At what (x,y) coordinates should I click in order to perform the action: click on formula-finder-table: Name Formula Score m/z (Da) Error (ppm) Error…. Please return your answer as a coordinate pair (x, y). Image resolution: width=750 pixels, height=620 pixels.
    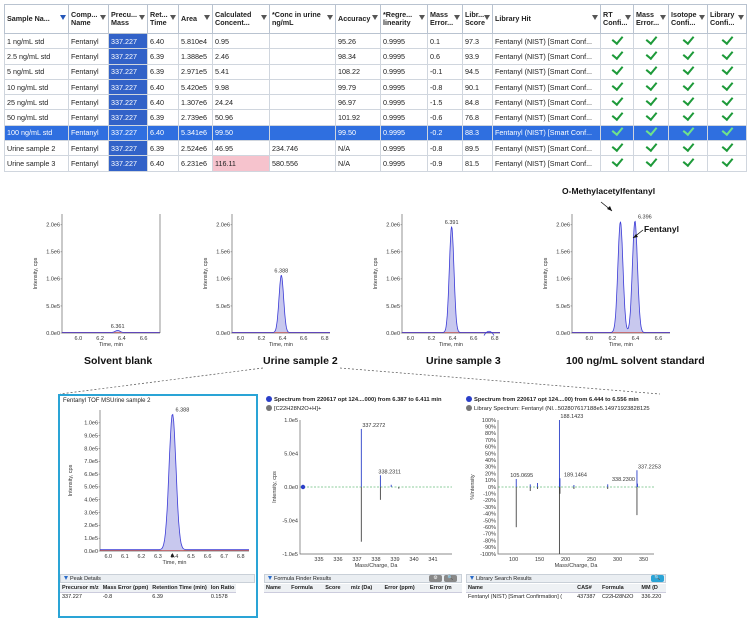
    Looking at the image, I should click on (363, 588).